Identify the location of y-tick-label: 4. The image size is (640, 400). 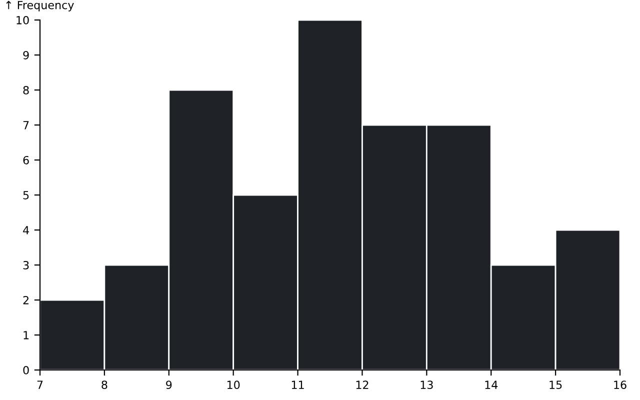
(26, 230).